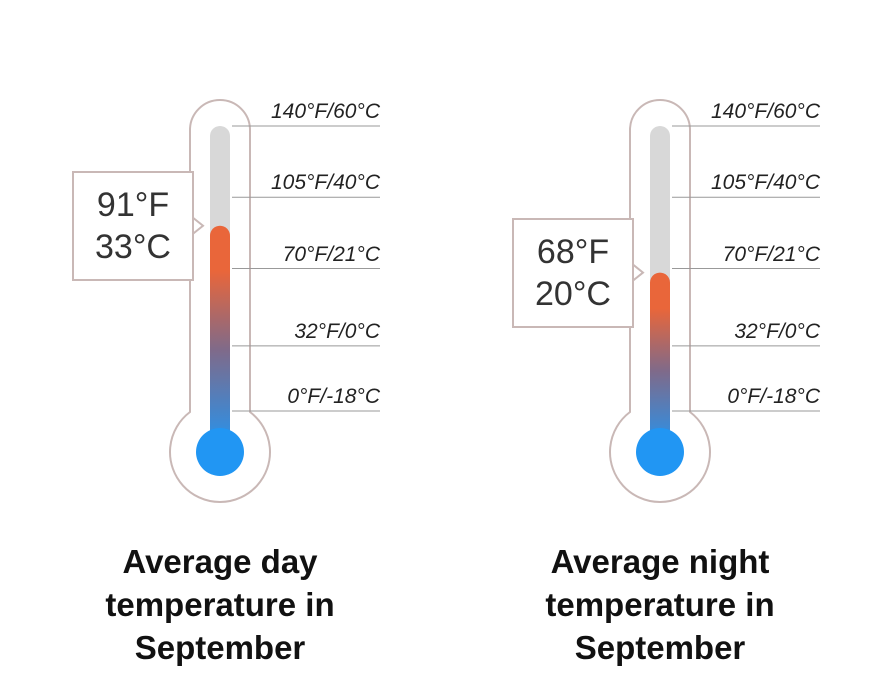  Describe the element at coordinates (660, 561) in the screenshot. I see `caption-line: Average night` at that location.